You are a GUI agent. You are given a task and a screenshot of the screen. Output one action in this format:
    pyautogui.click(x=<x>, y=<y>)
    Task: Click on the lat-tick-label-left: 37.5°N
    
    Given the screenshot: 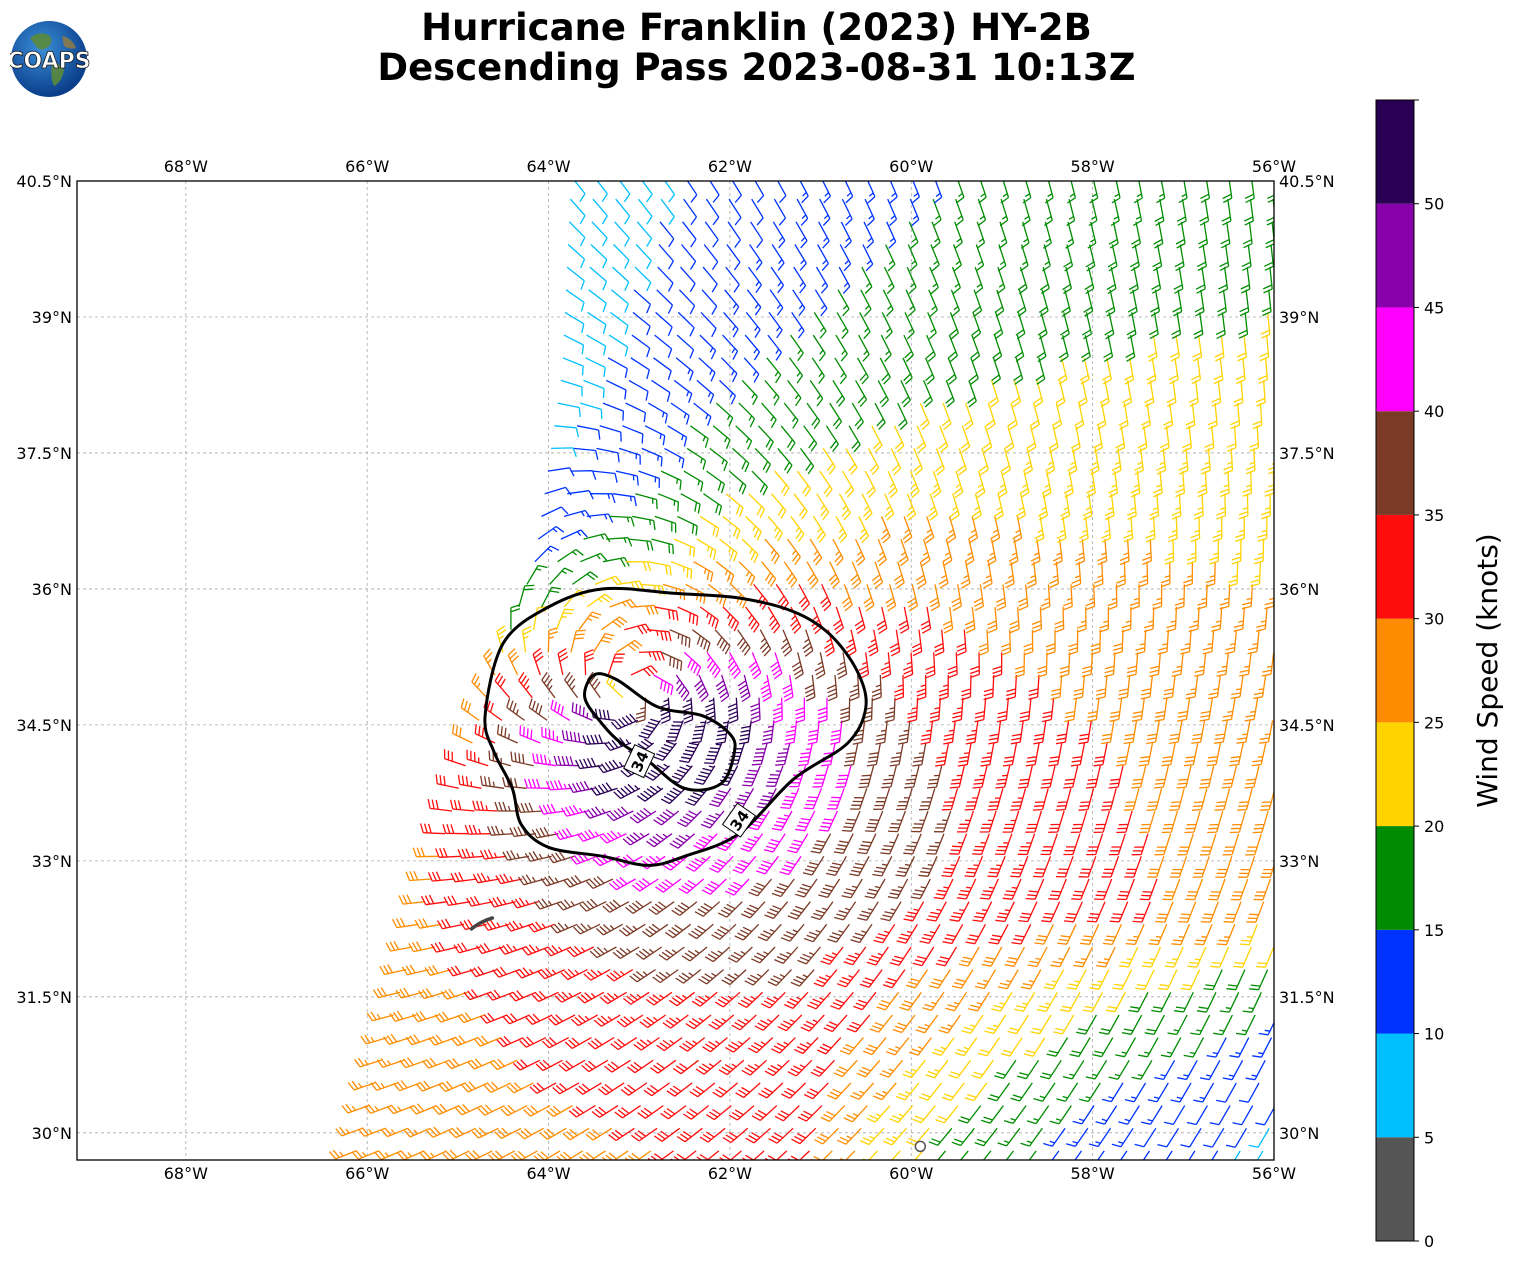 What is the action you would take?
    pyautogui.click(x=44, y=453)
    